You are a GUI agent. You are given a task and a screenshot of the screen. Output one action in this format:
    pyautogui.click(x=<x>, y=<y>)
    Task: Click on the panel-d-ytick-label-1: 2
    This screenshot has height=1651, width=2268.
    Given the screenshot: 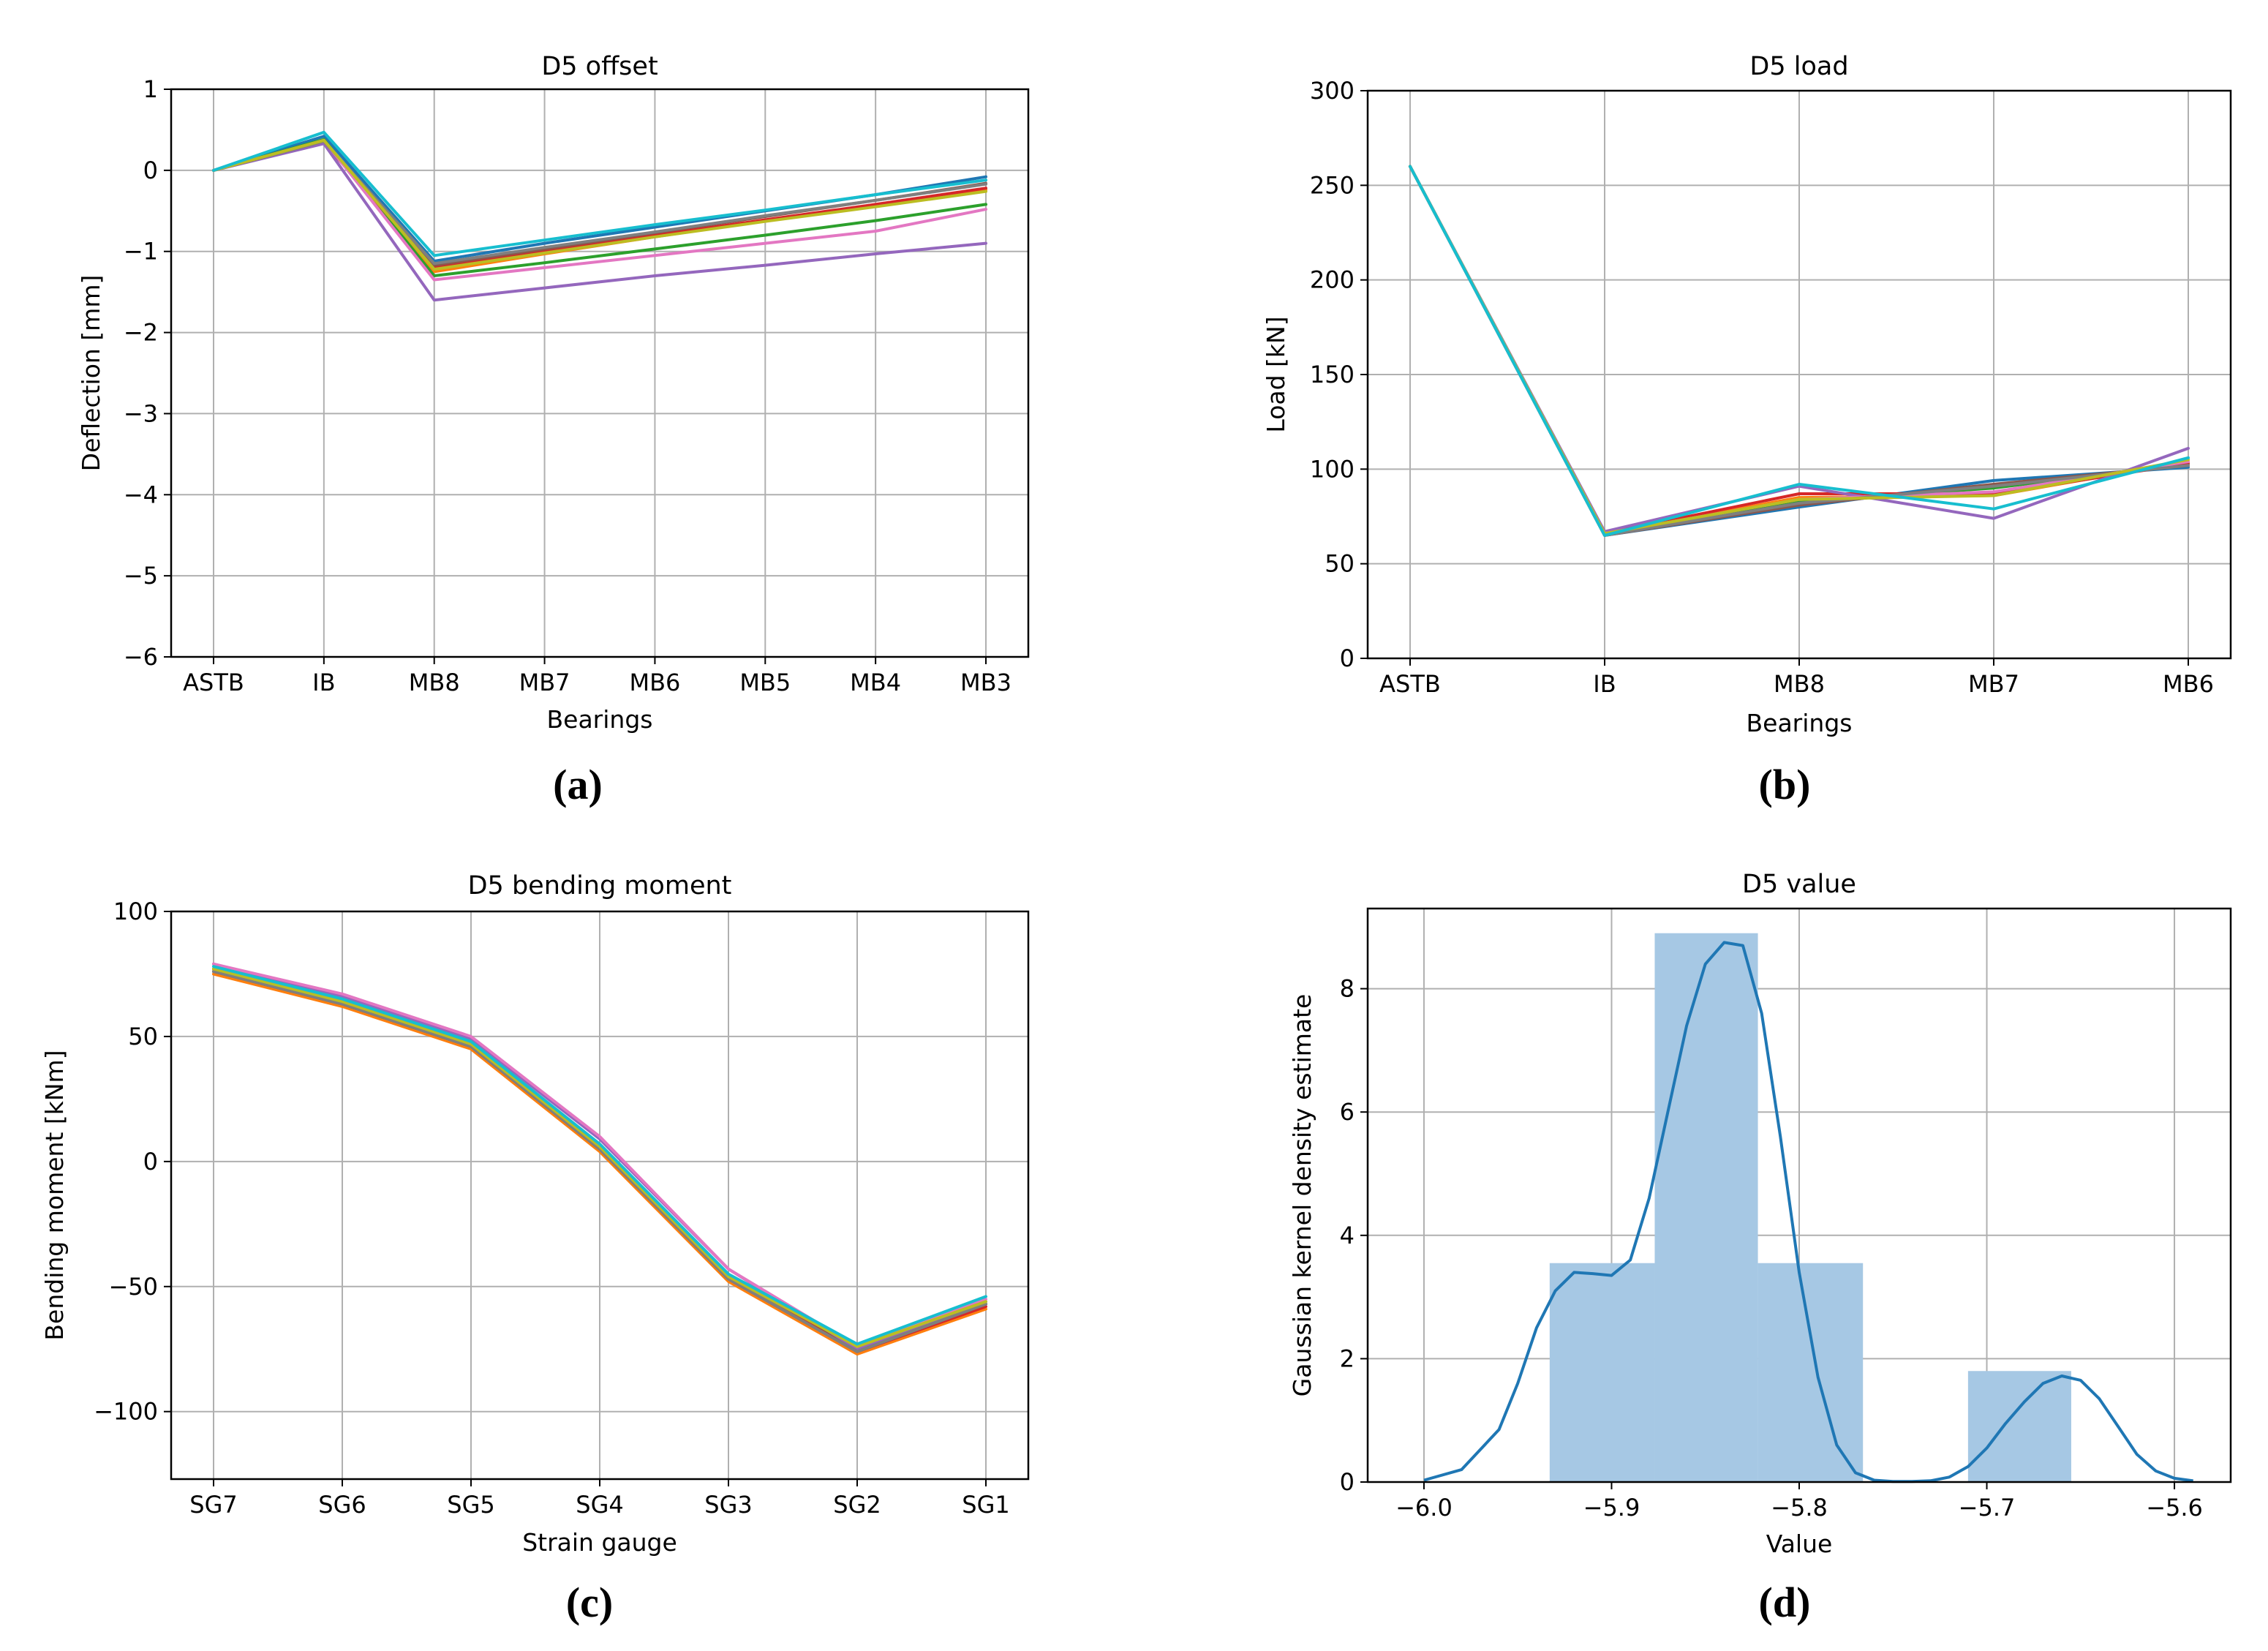 What is the action you would take?
    pyautogui.click(x=1348, y=1359)
    